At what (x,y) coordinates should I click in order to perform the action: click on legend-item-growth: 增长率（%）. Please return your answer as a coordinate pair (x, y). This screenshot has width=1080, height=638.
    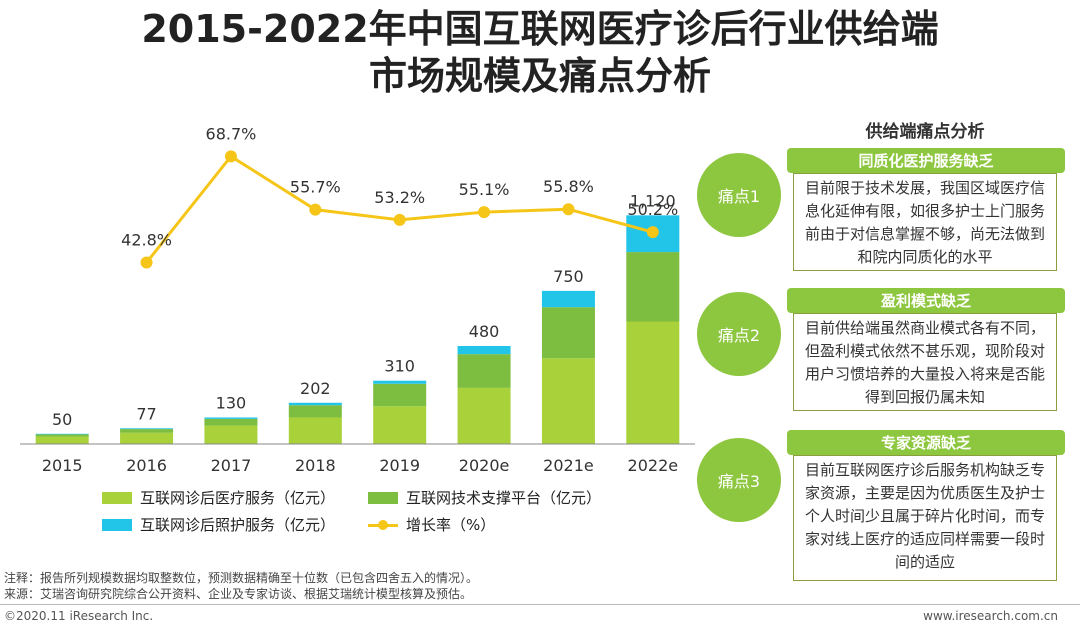
    Looking at the image, I should click on (431, 524).